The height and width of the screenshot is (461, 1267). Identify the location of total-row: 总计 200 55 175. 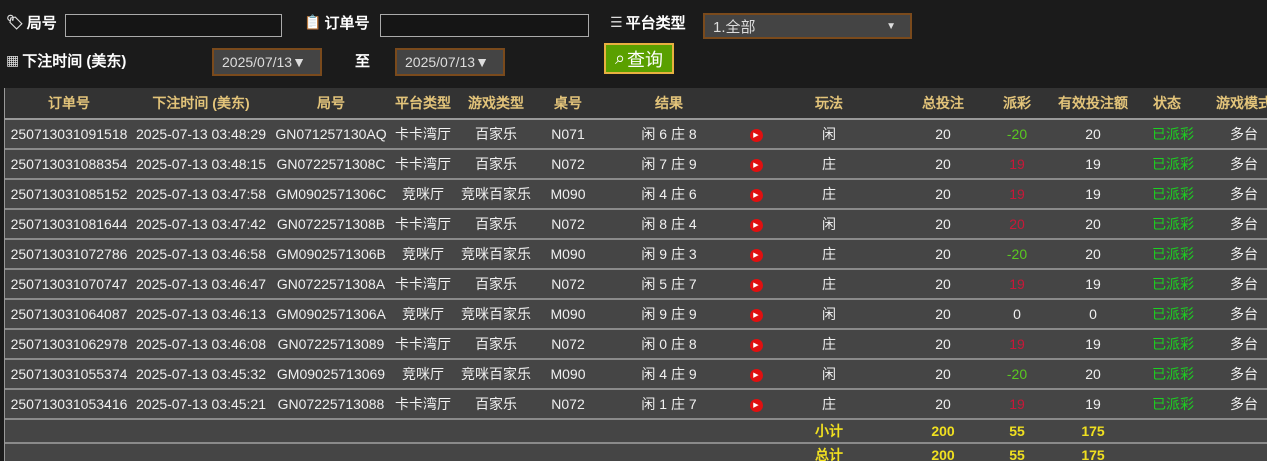
(636, 452).